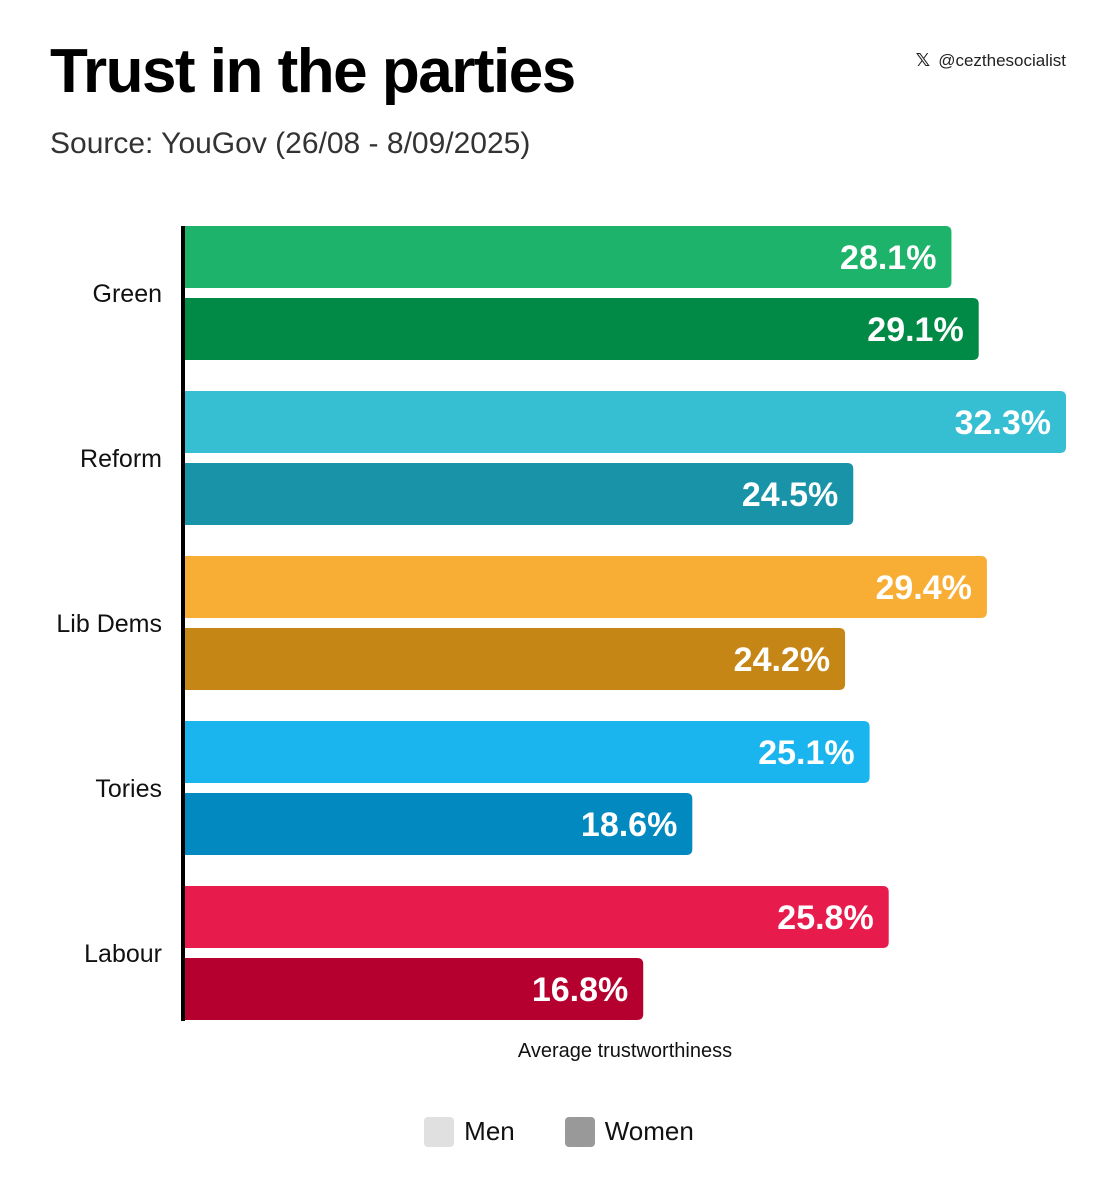 The image size is (1118, 1200). What do you see at coordinates (579, 1131) in the screenshot?
I see `legend-swatch-women` at bounding box center [579, 1131].